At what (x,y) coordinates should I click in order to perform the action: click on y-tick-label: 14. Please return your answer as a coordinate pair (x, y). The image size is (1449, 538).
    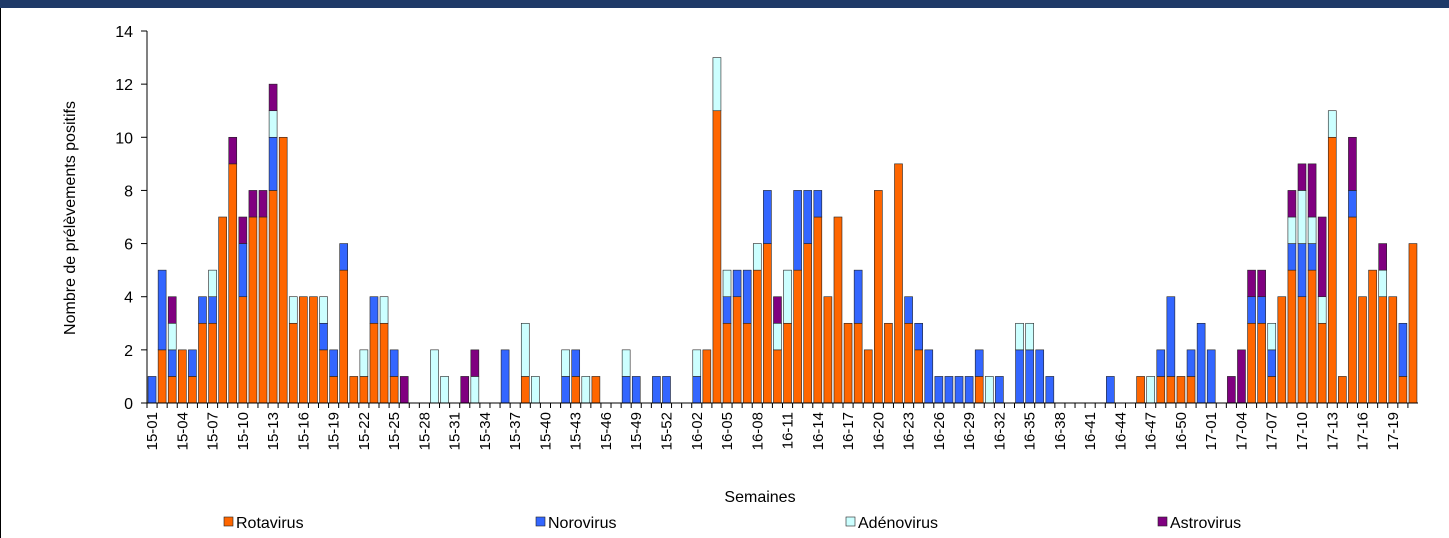
    Looking at the image, I should click on (124, 32).